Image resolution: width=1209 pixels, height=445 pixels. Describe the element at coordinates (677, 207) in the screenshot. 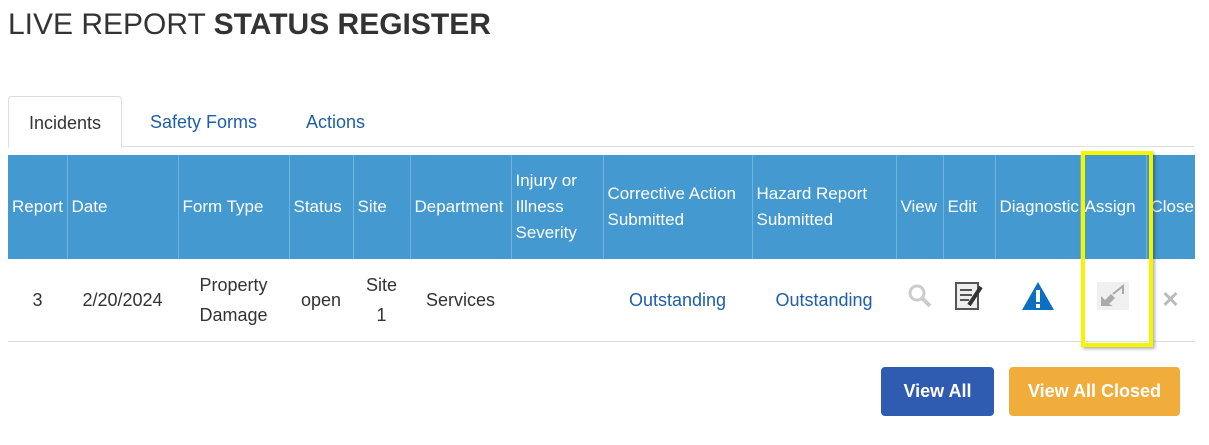

I see `col-corrective: Corrective Action Submitted` at that location.